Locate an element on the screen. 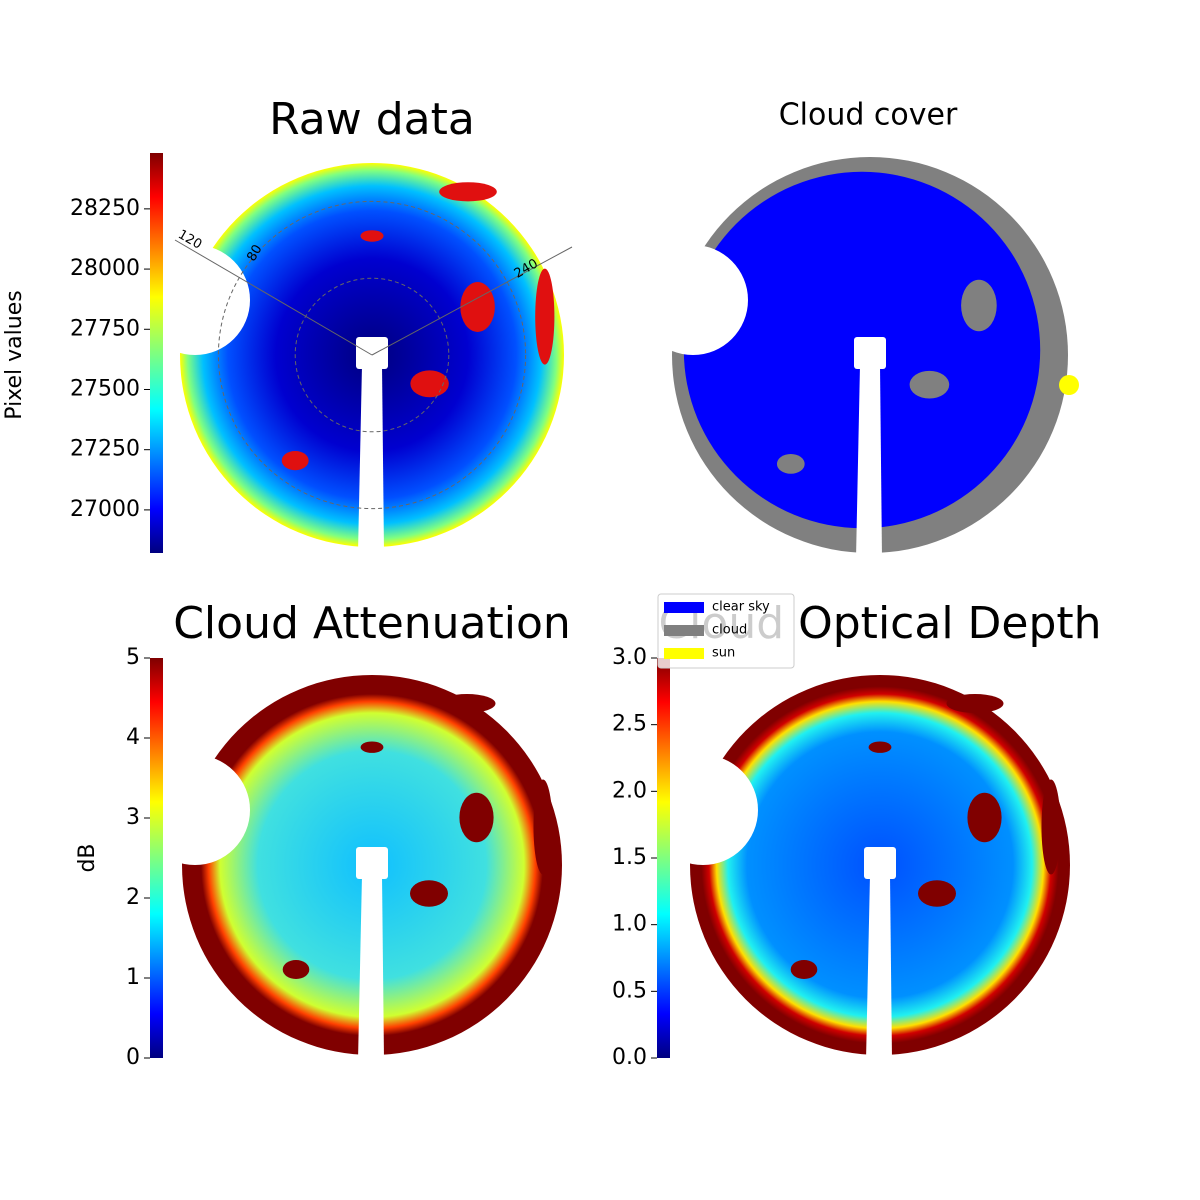 This screenshot has width=1200, height=1200. polar-ring is located at coordinates (372, 355).